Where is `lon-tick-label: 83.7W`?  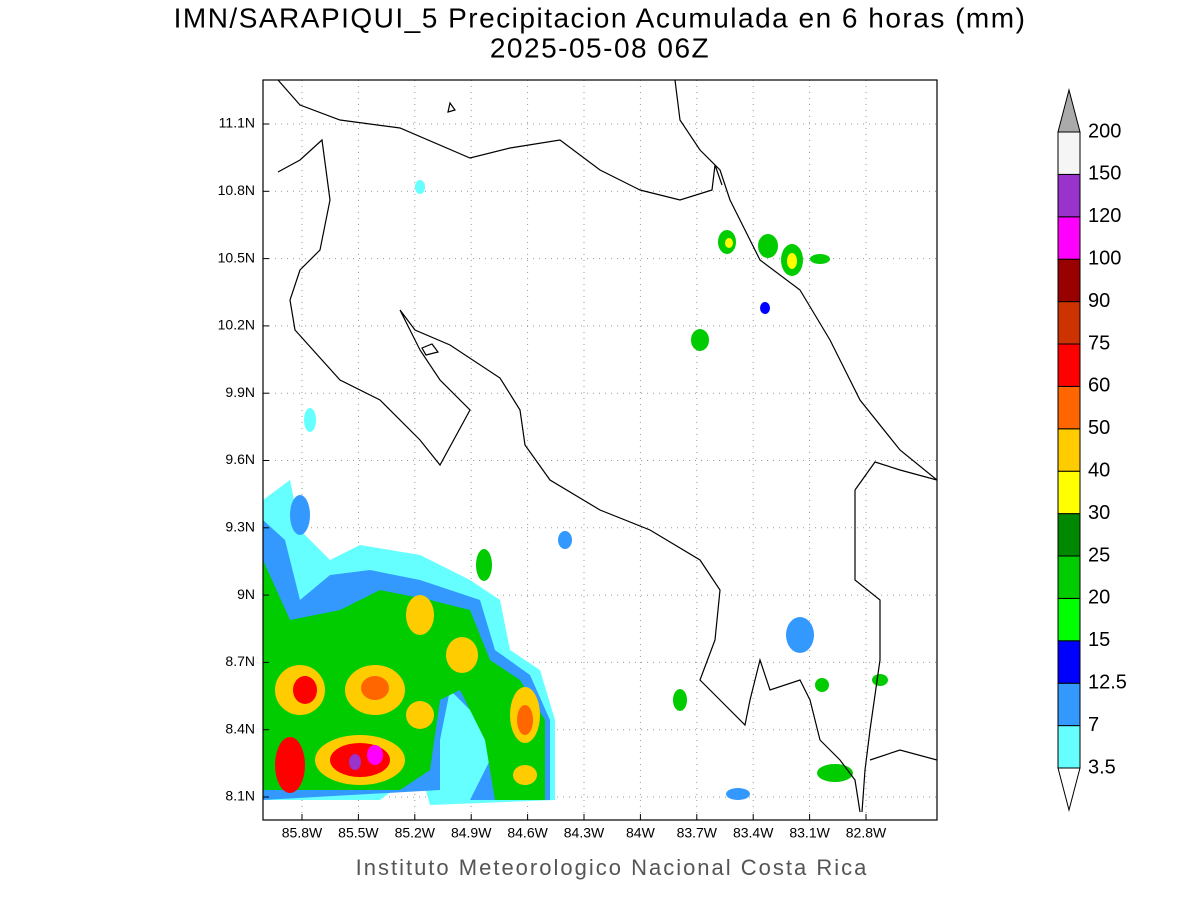 lon-tick-label: 83.7W is located at coordinates (697, 833).